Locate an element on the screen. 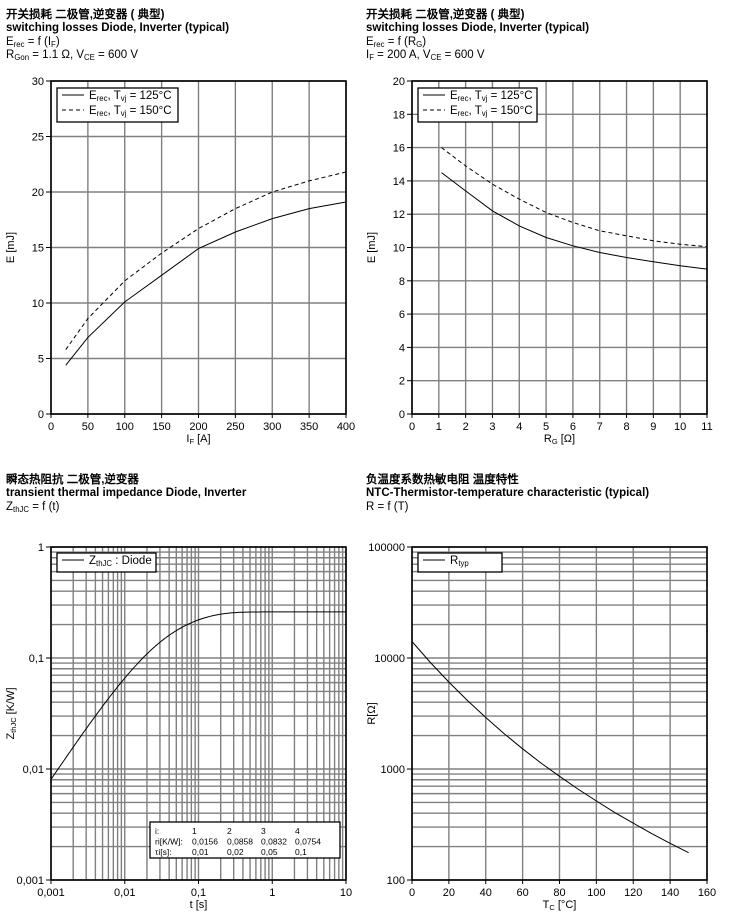 This screenshot has height=918, width=739. chart-conditions-part: R is located at coordinates (10, 55).